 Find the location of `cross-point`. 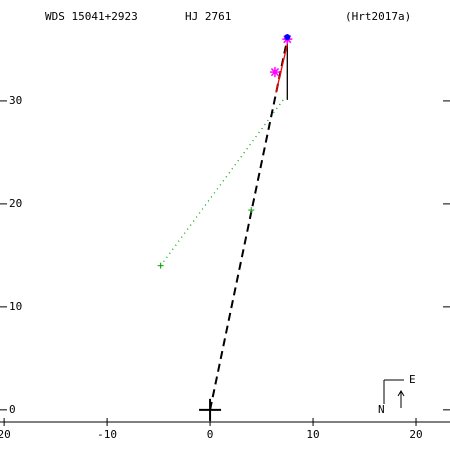

cross-point is located at coordinates (210, 409).